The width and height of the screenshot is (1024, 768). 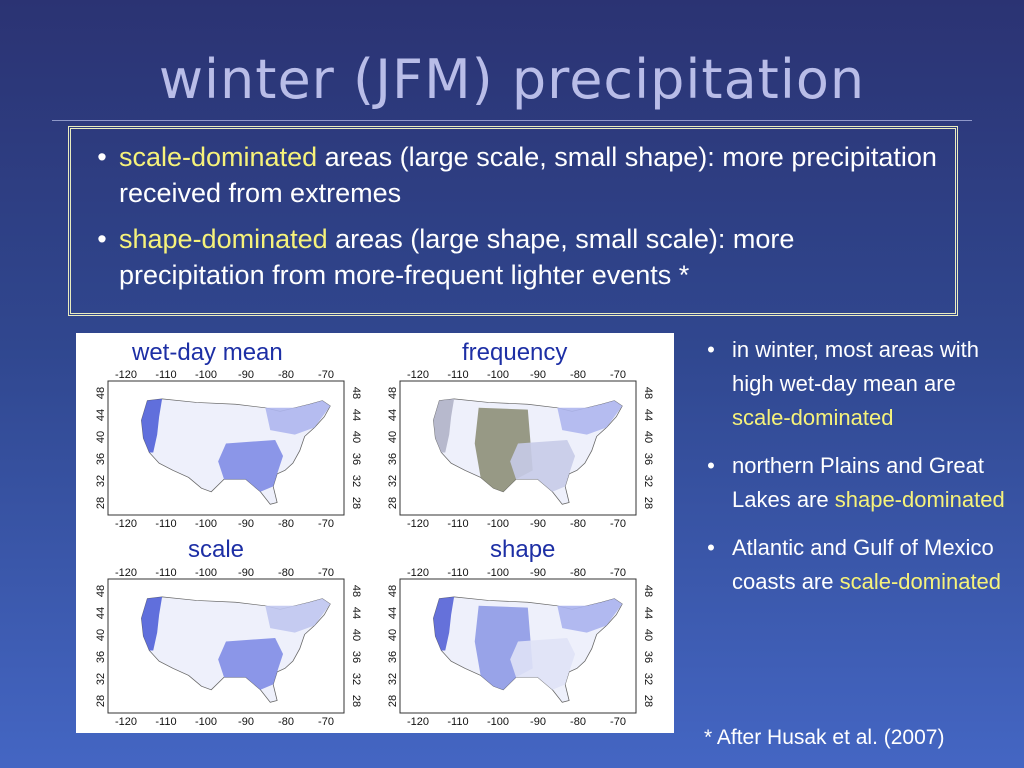 I want to click on map-label-wet-day-mean: wet-day mean, so click(x=207, y=352).